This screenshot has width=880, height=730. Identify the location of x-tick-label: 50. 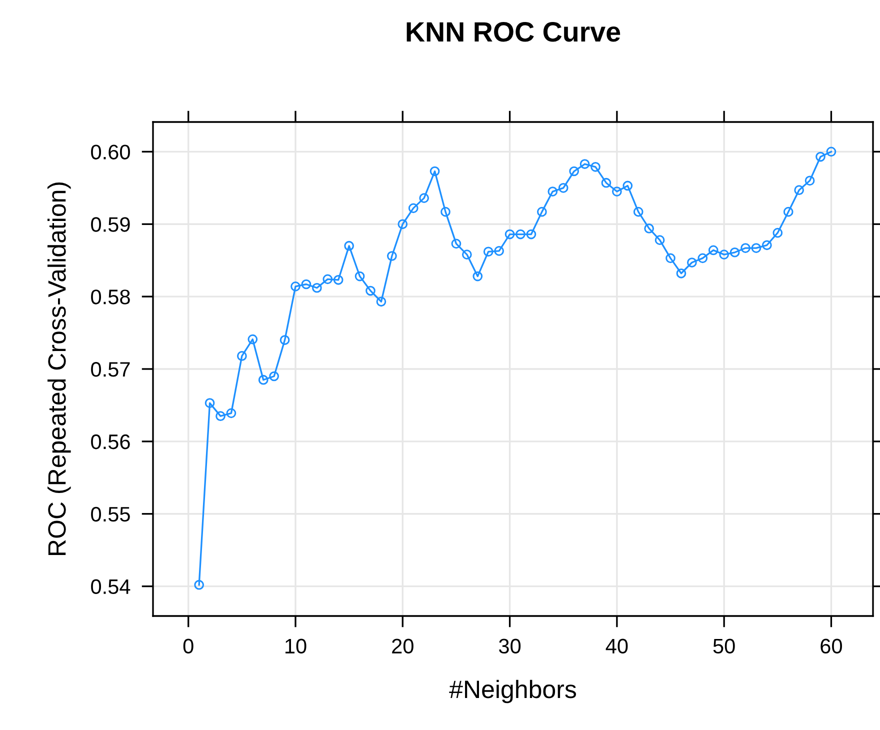
(724, 646).